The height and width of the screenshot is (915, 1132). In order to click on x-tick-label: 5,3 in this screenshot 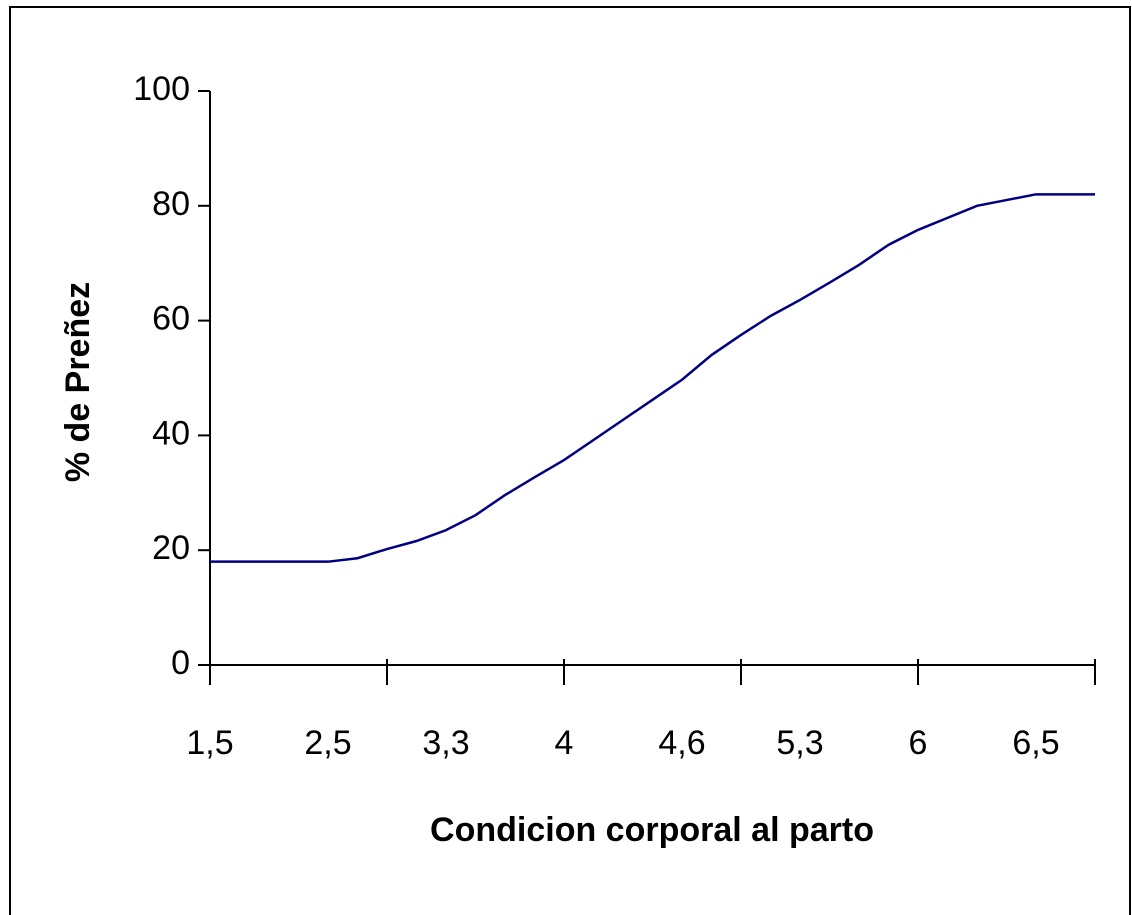, I will do `click(799, 743)`.